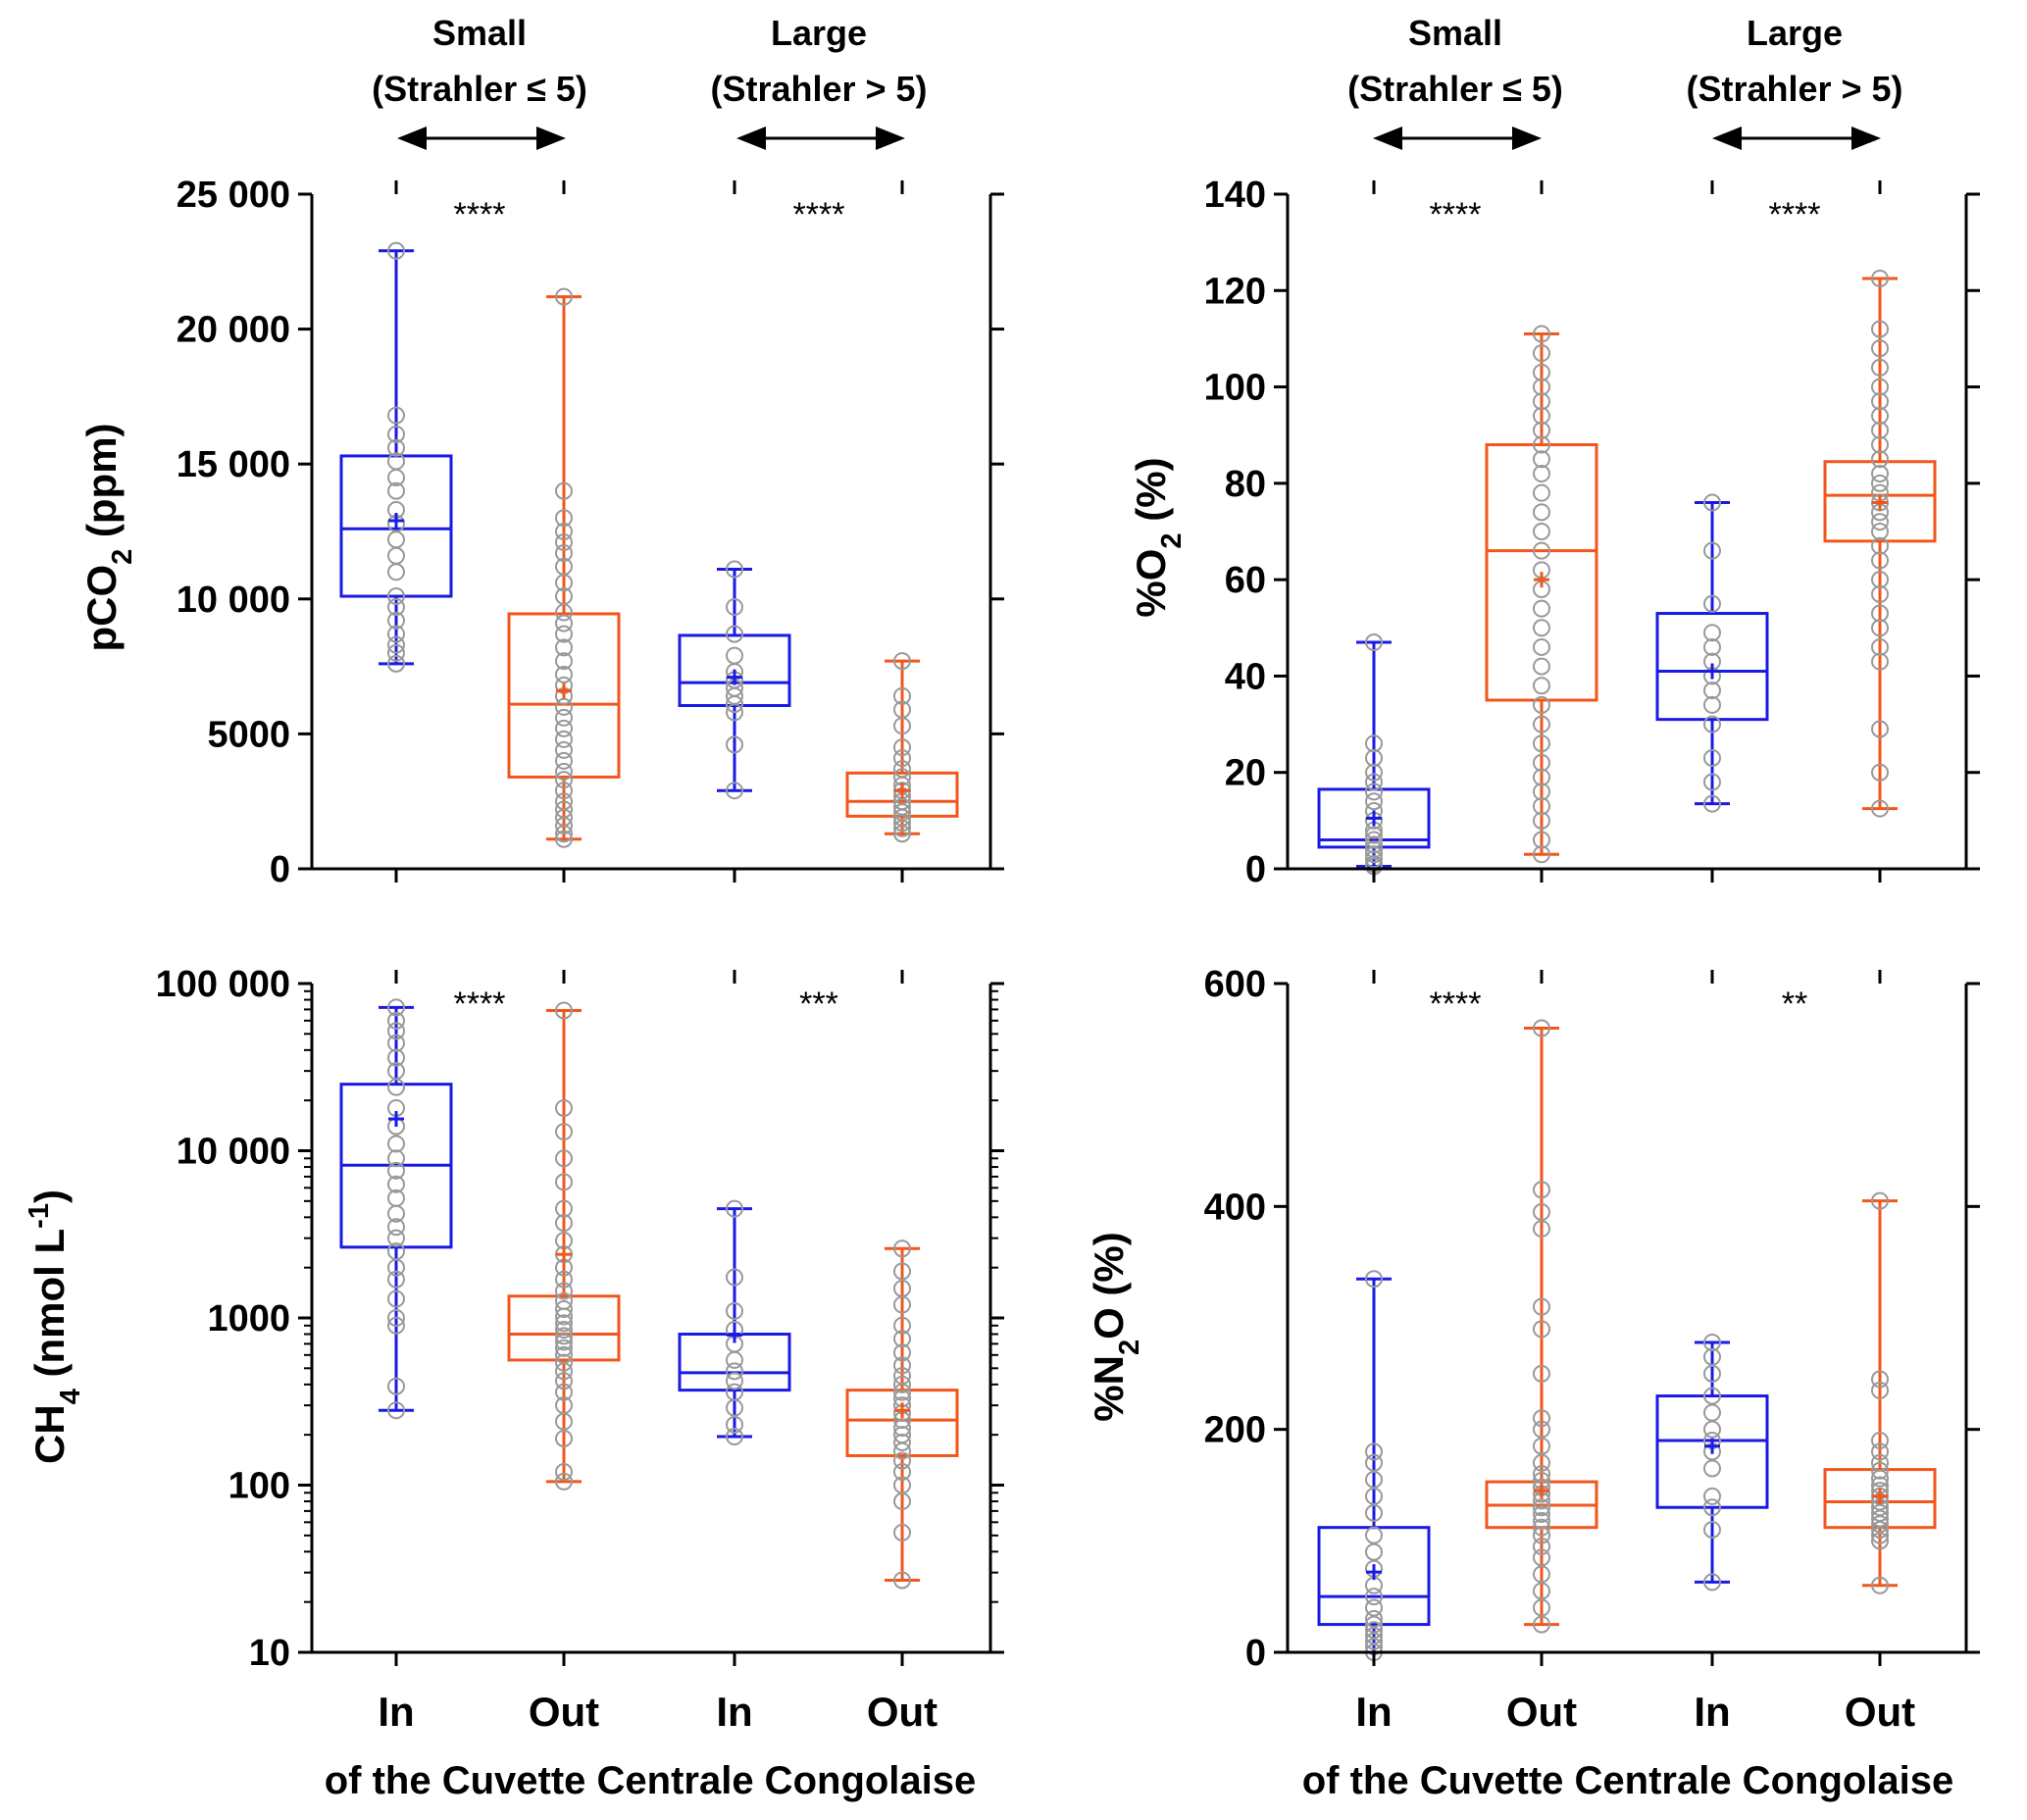  I want to click on y-tick-label: 25 000, so click(233, 195).